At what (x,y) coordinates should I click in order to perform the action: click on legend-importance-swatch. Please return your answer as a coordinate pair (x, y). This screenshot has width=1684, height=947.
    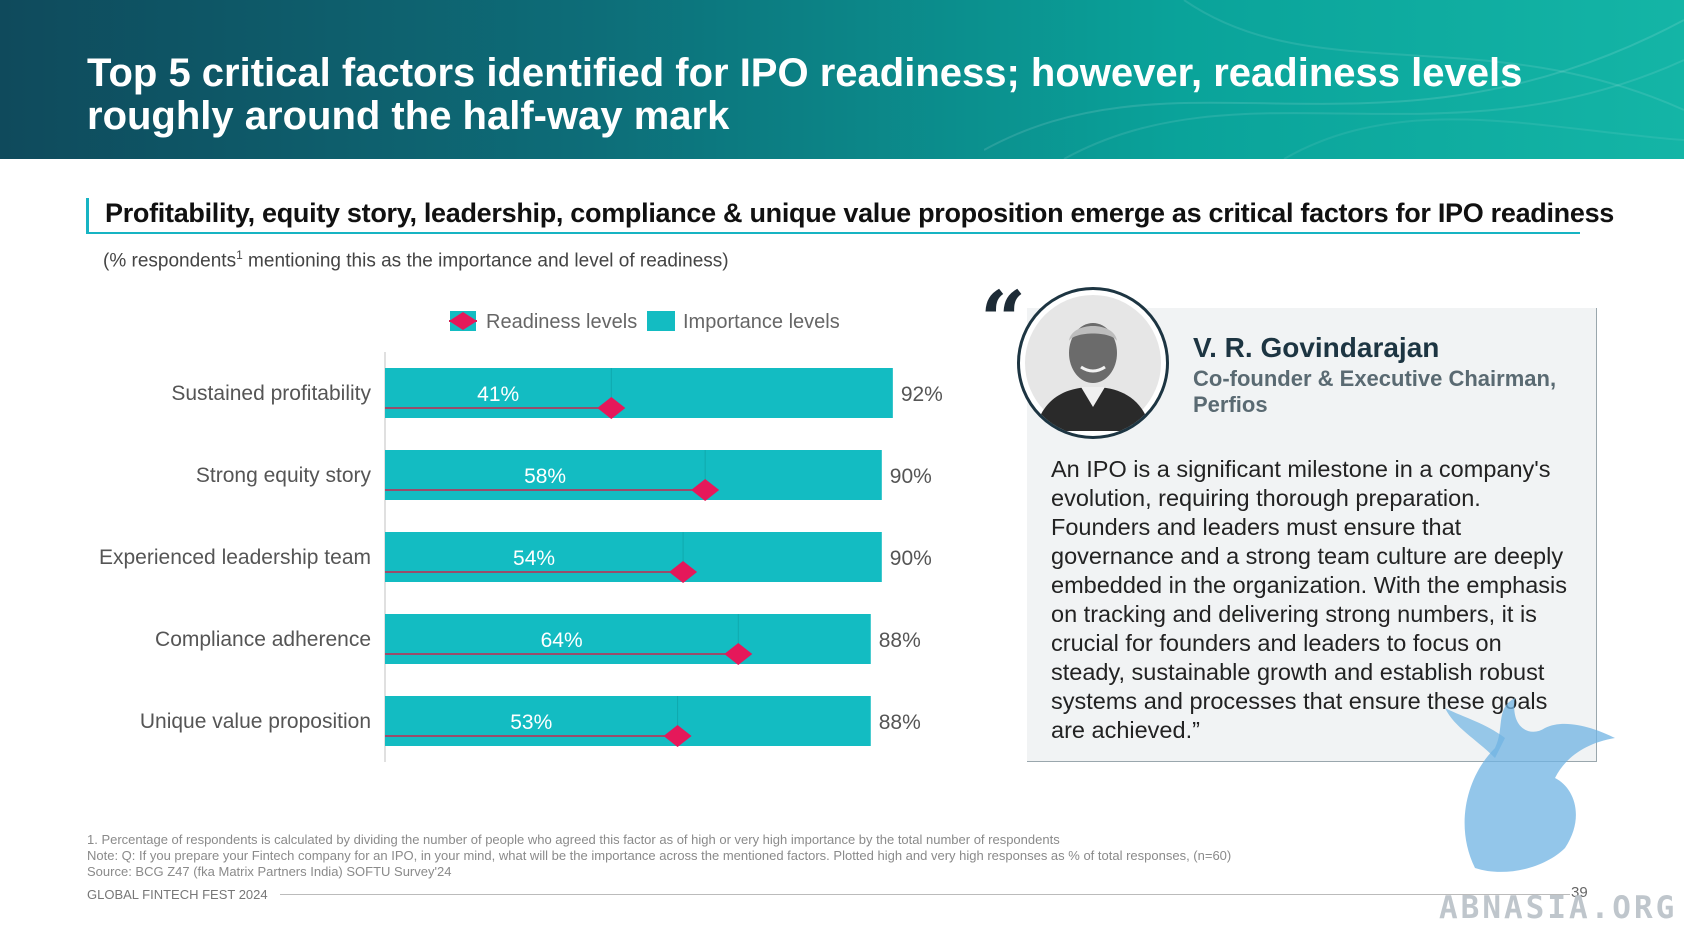
    Looking at the image, I should click on (661, 321).